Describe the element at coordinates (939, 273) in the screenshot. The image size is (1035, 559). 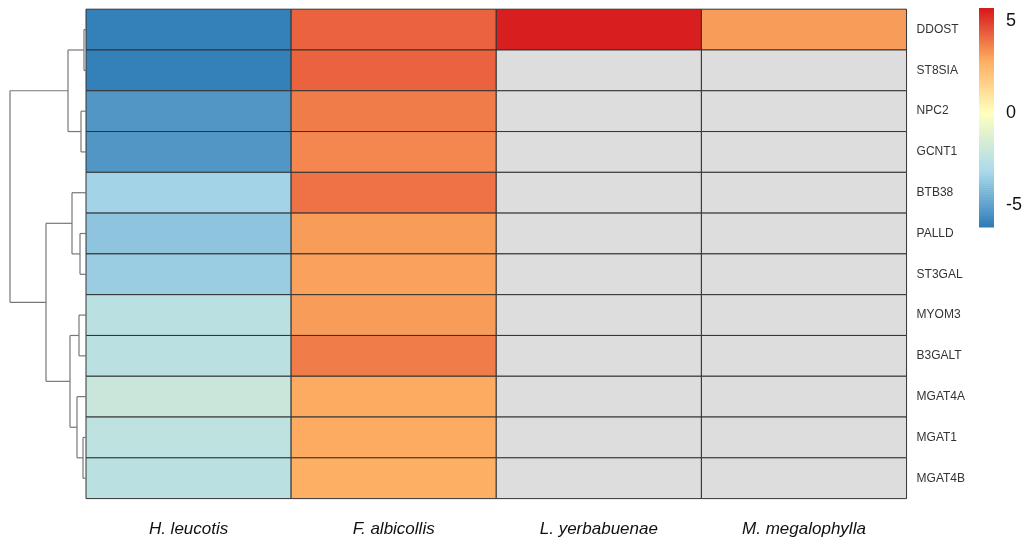
I see `y-tick-label: ST3GAL` at that location.